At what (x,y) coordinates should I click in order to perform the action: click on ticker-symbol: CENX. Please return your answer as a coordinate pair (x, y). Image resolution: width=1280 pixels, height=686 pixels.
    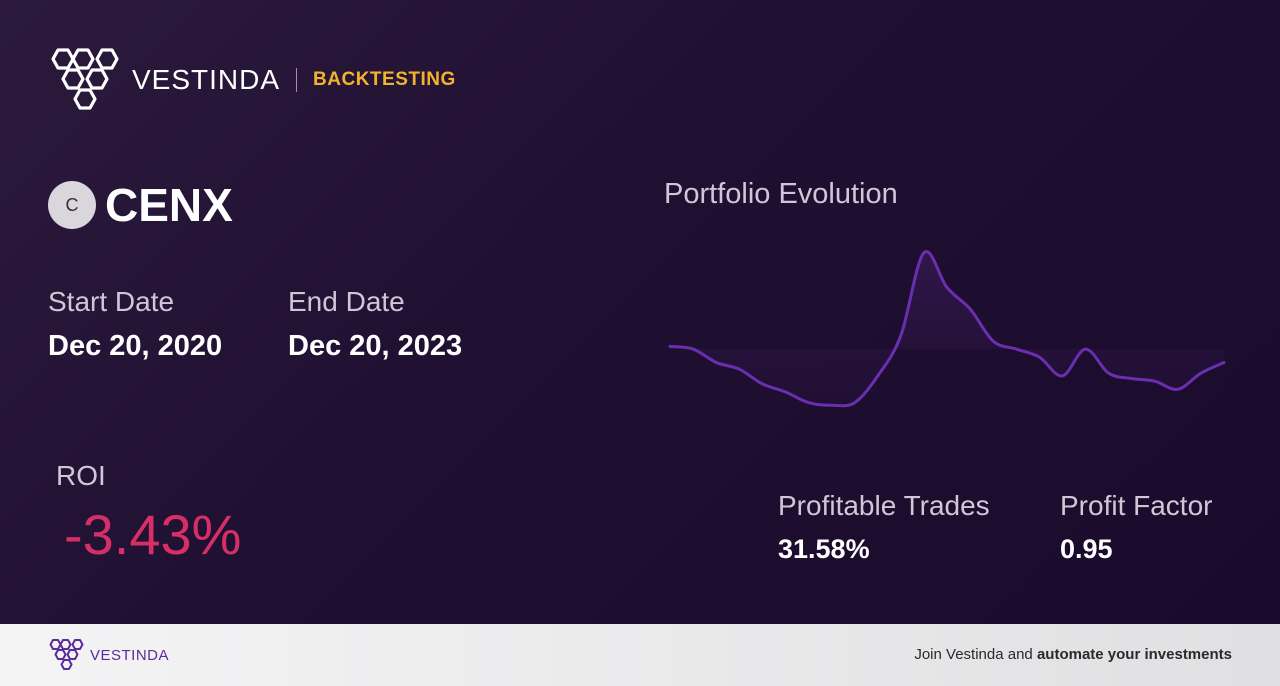
    Looking at the image, I should click on (169, 205).